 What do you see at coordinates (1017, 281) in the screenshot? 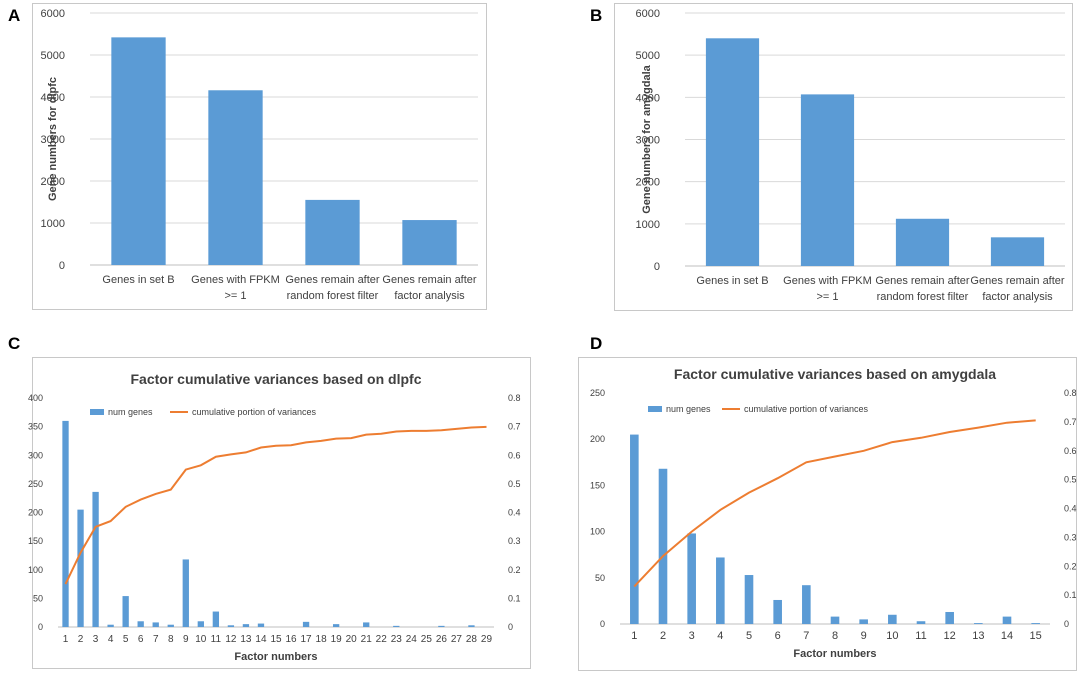
I see `chart-b-category-label: Genes remain after` at bounding box center [1017, 281].